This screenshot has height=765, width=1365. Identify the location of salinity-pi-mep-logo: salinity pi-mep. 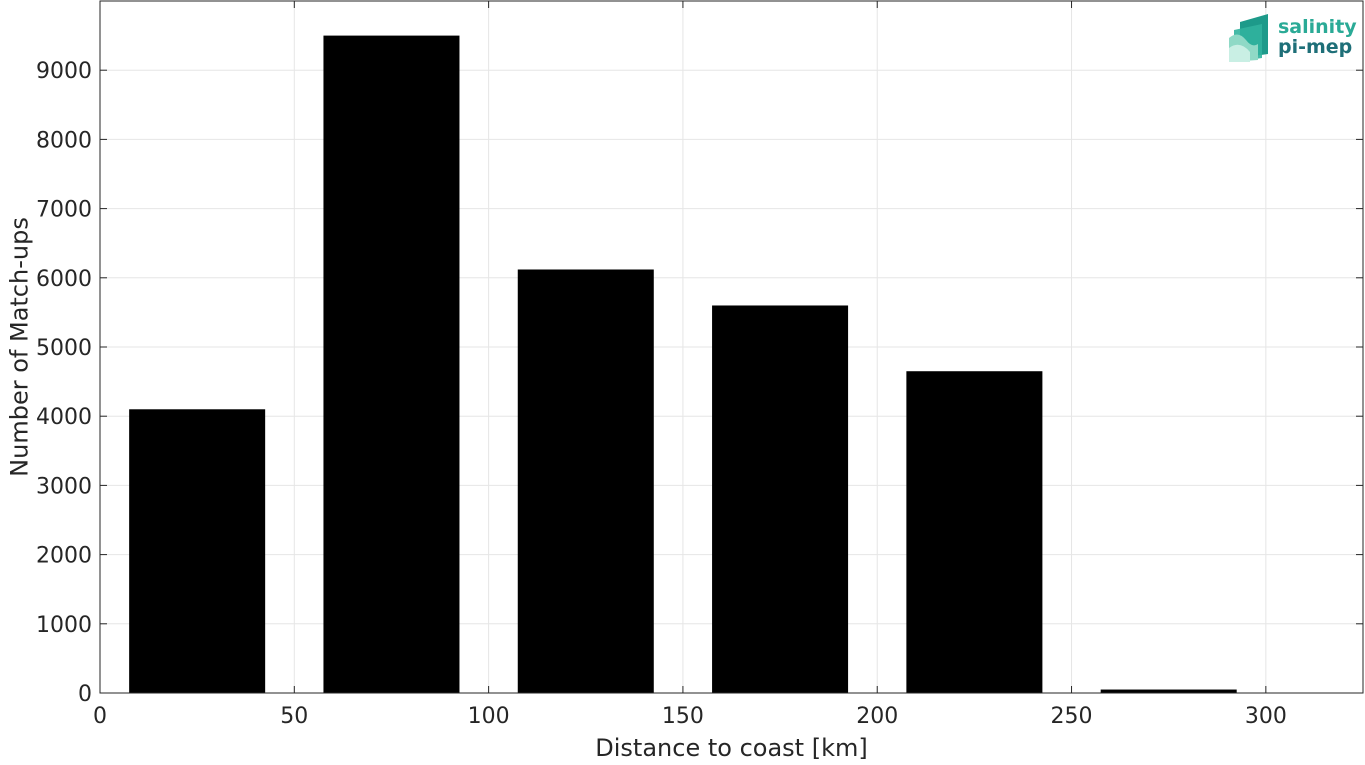
(1293, 38).